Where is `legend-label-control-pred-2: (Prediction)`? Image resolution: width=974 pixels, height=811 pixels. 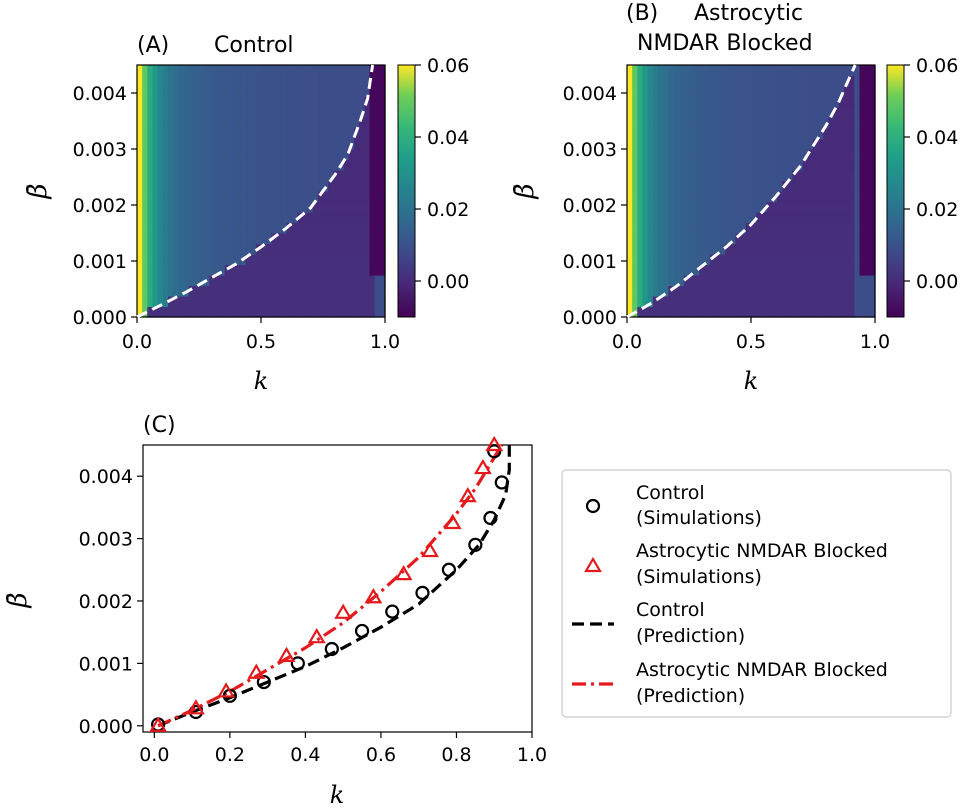
legend-label-control-pred-2: (Prediction) is located at coordinates (690, 636).